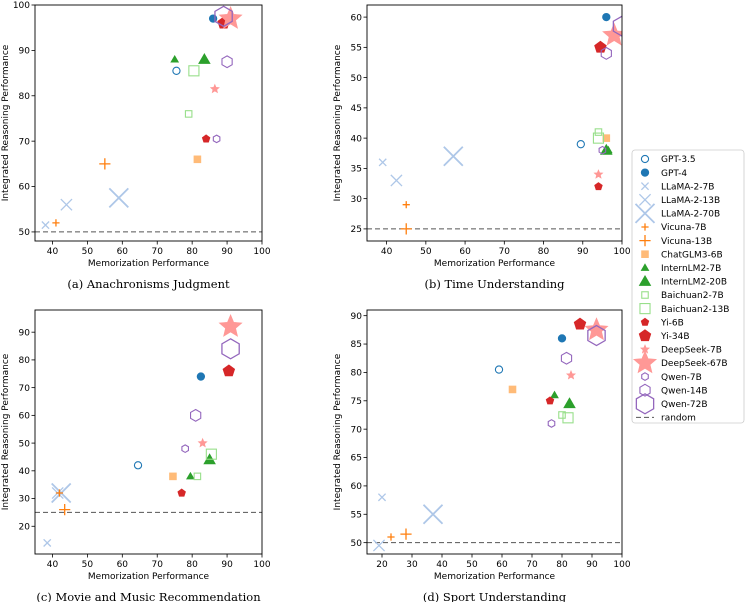  What do you see at coordinates (356, 459) in the screenshot?
I see `y-tick-label: 65` at bounding box center [356, 459].